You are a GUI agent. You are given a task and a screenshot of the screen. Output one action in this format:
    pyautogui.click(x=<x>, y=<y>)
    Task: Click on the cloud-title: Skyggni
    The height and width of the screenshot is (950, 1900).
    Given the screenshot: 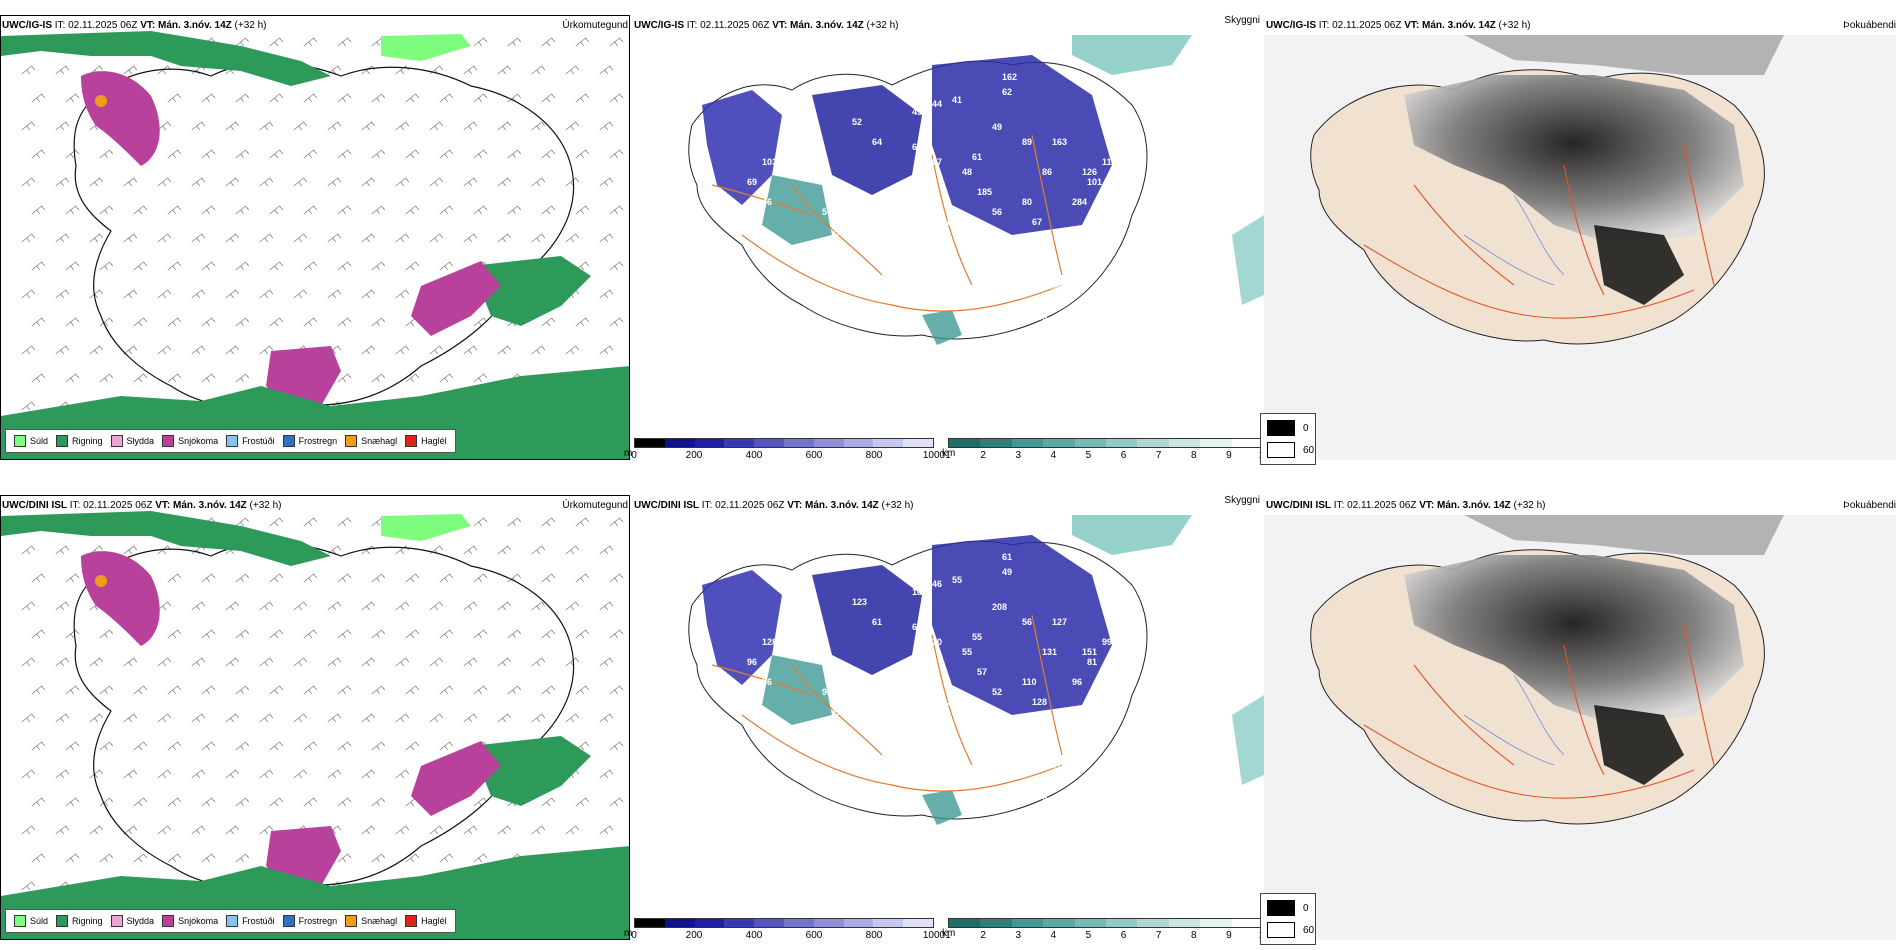 What is the action you would take?
    pyautogui.click(x=1242, y=500)
    